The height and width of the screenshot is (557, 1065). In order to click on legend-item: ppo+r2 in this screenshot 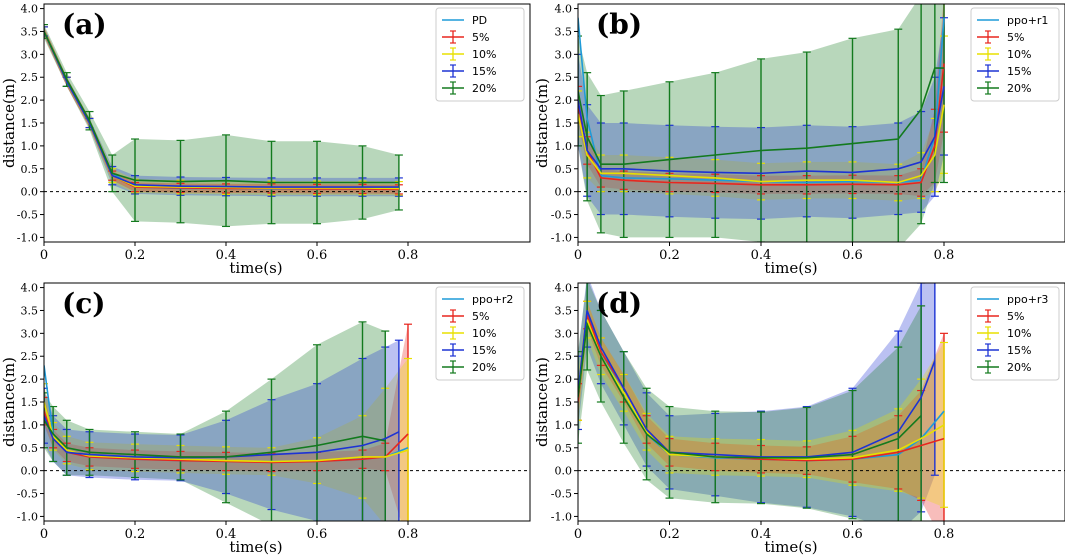, I will do `click(477, 299)`.